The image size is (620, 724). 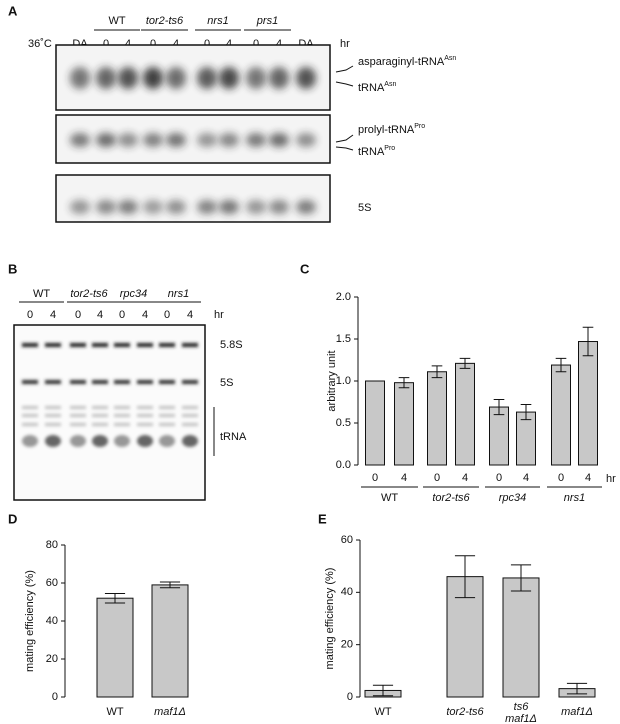 I want to click on band-label: tRNA, so click(x=233, y=437).